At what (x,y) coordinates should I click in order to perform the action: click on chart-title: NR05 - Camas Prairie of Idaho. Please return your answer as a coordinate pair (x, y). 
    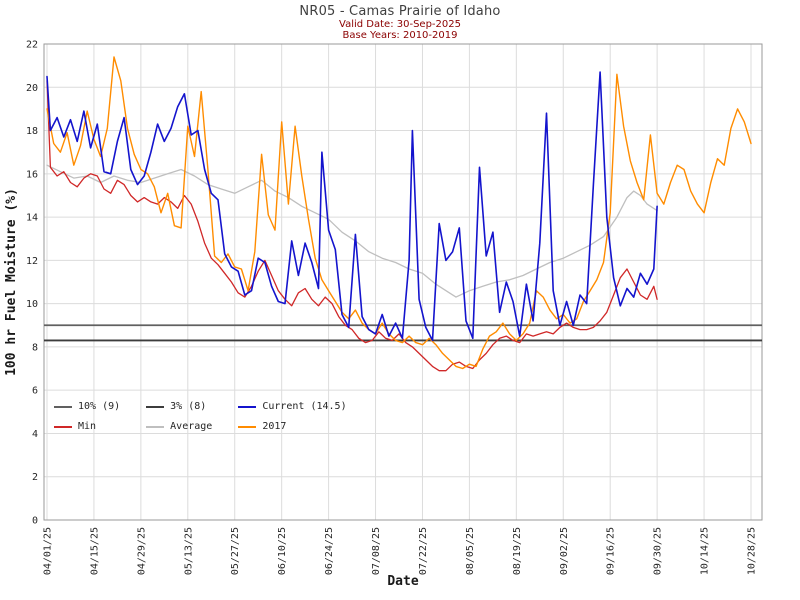
    Looking at the image, I should click on (400, 11).